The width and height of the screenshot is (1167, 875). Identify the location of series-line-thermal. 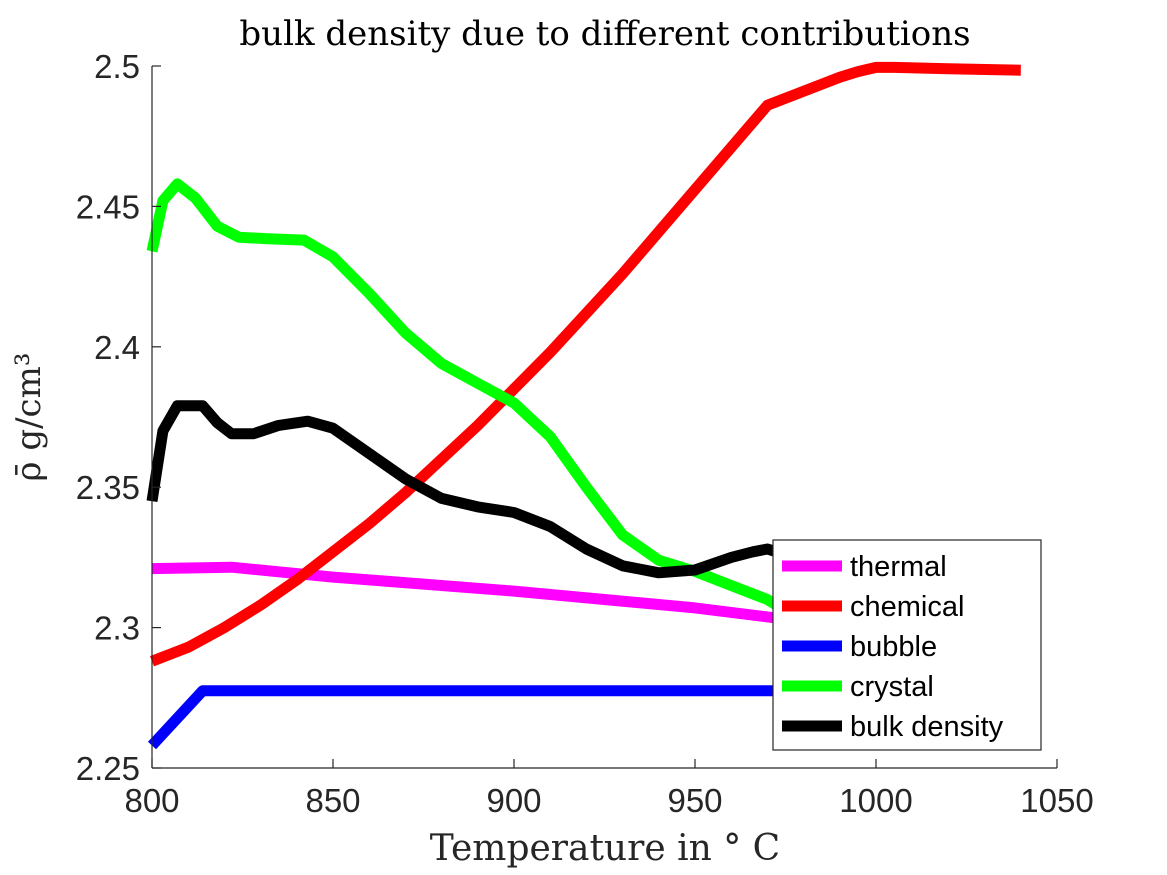
(469, 593).